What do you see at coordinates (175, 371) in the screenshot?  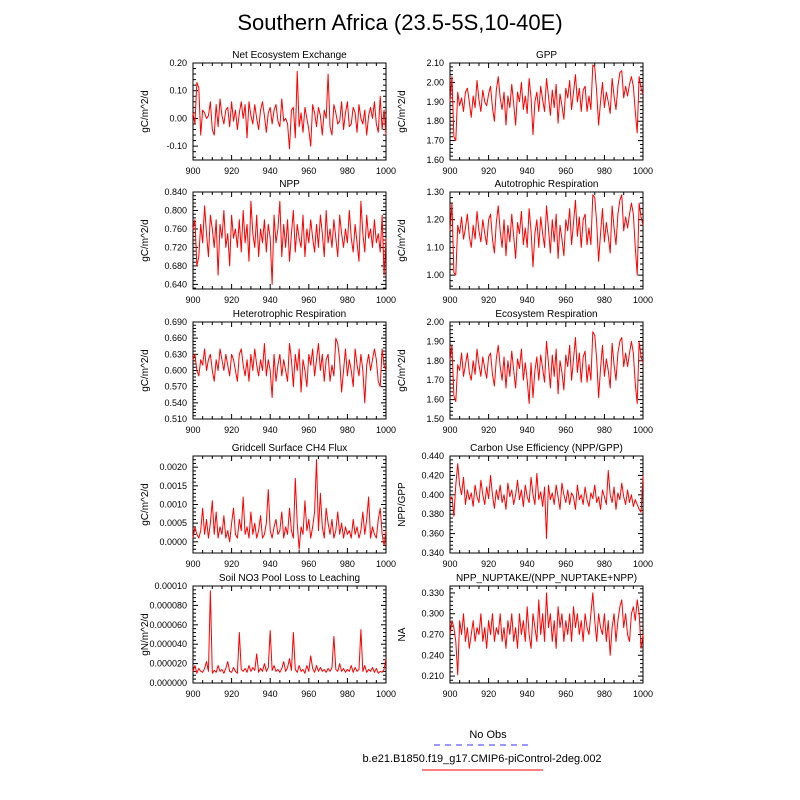 I see `y-tick-label: 0.600` at bounding box center [175, 371].